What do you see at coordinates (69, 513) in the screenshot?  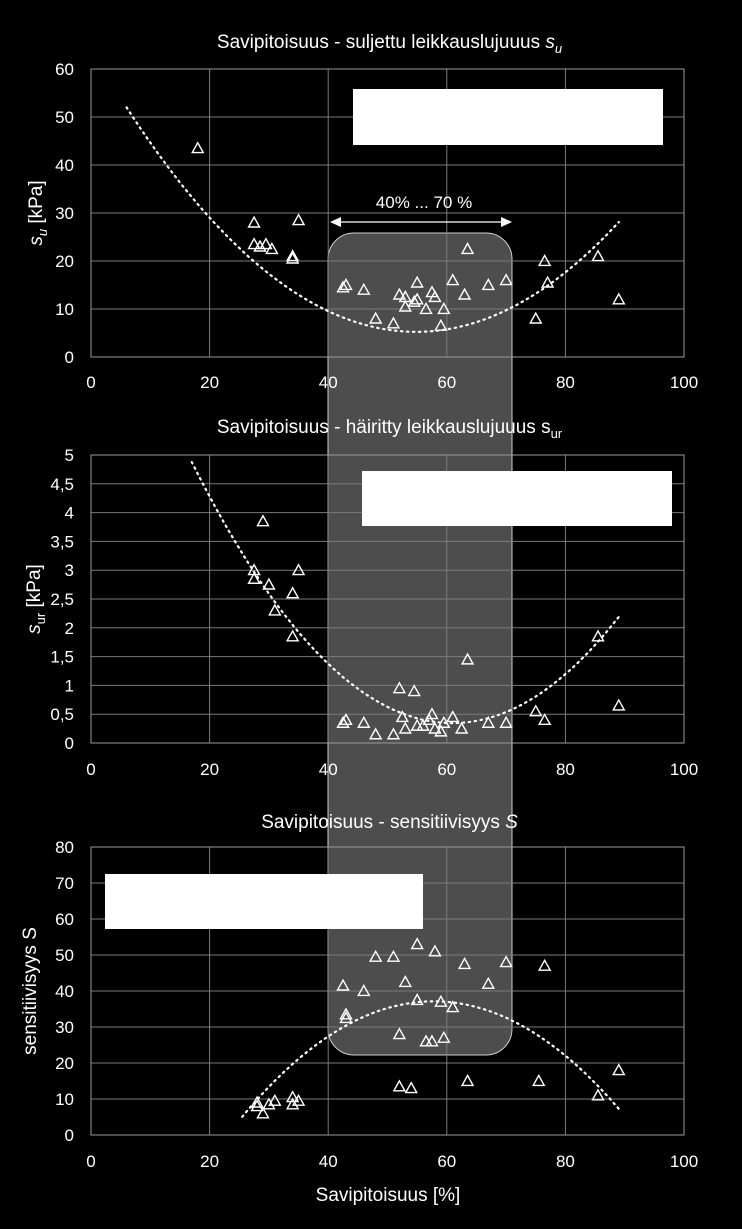 I see `y-tick-label: 4` at bounding box center [69, 513].